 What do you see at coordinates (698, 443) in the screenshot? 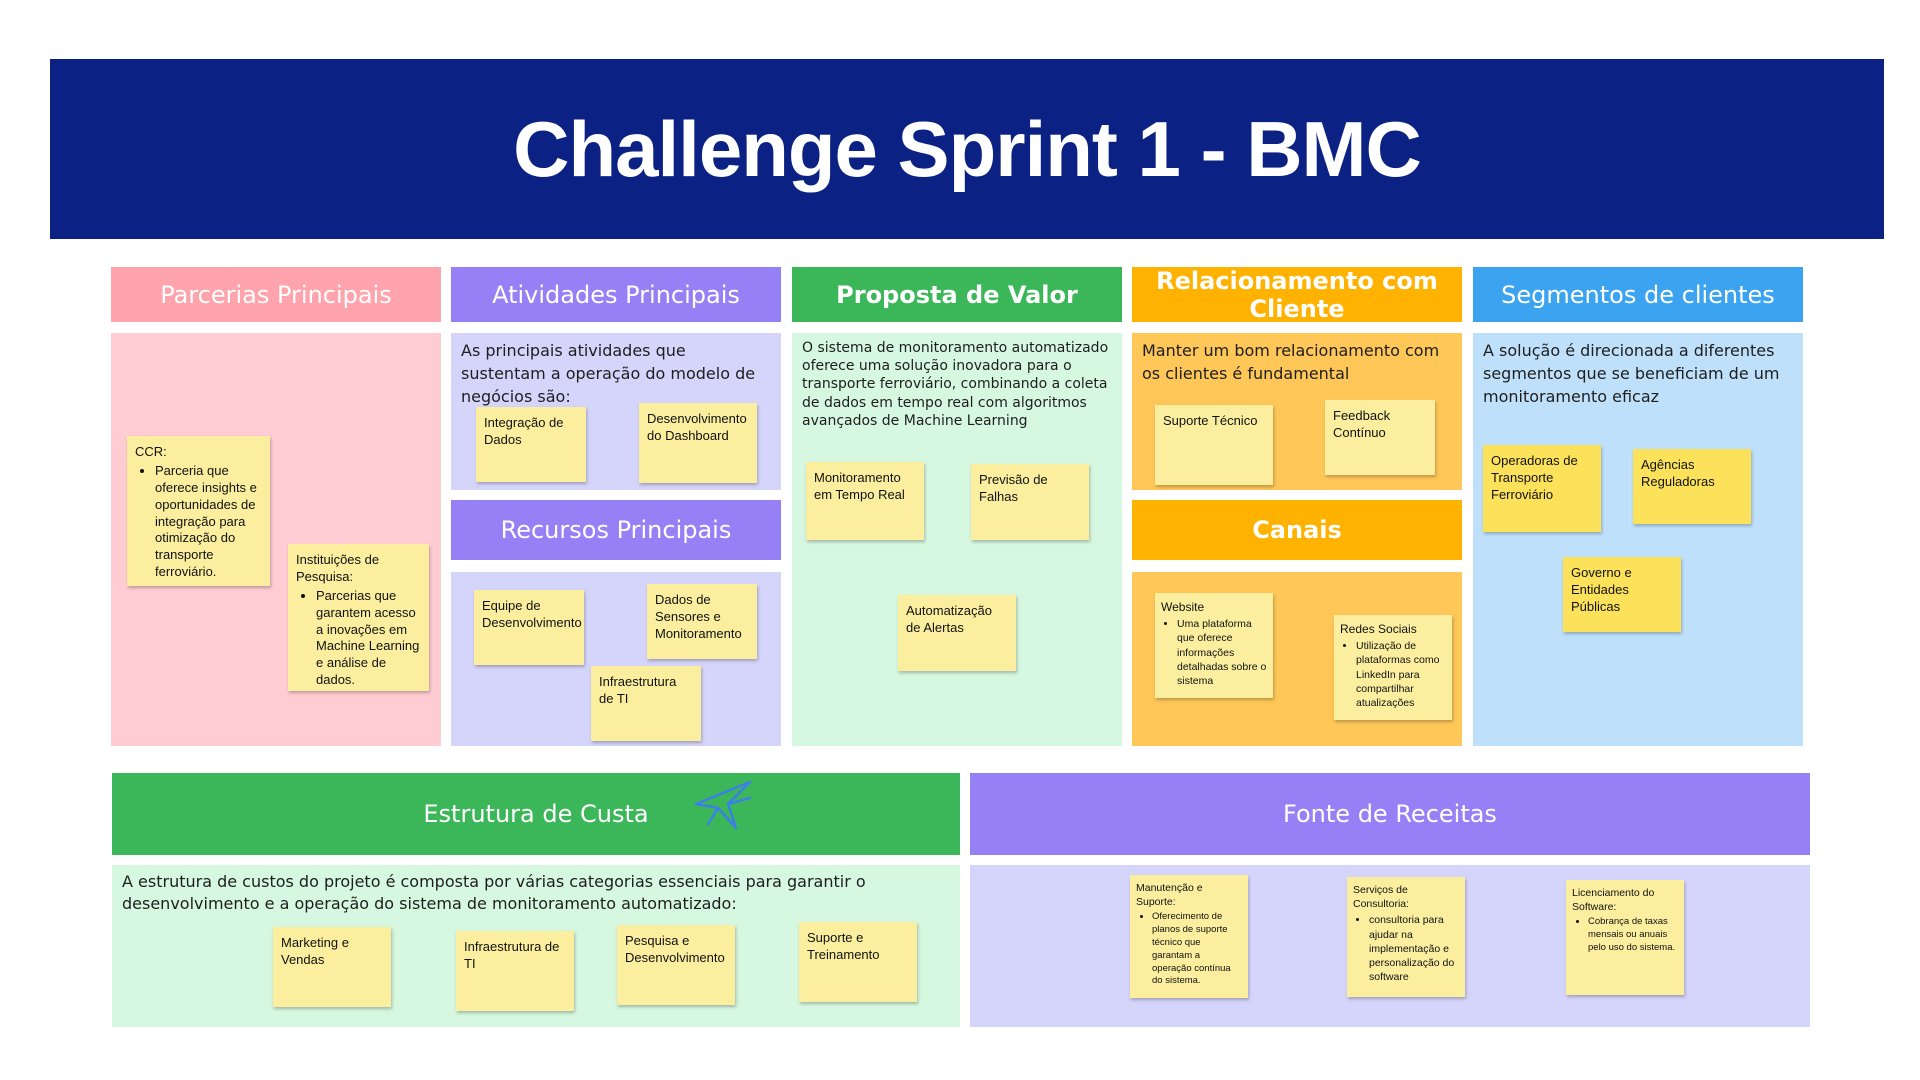
I see `sticky-note: Desenvolvimento do Dashboard` at bounding box center [698, 443].